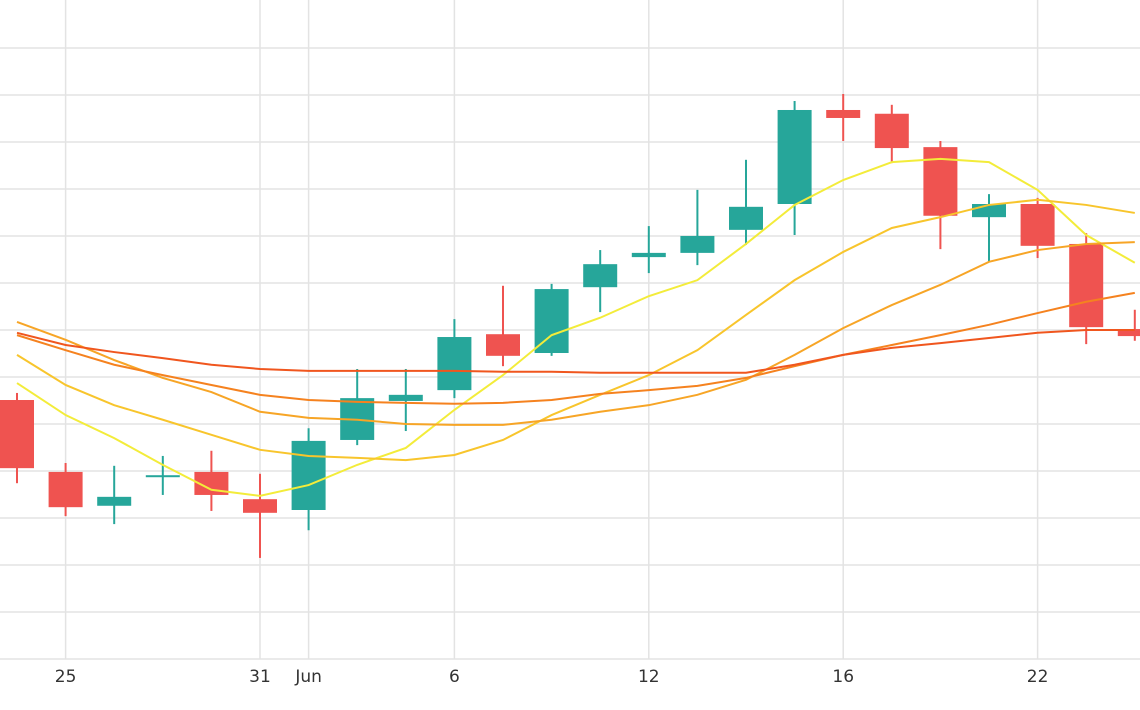 This screenshot has height=710, width=1140. What do you see at coordinates (649, 677) in the screenshot?
I see `x-tick-label: 12` at bounding box center [649, 677].